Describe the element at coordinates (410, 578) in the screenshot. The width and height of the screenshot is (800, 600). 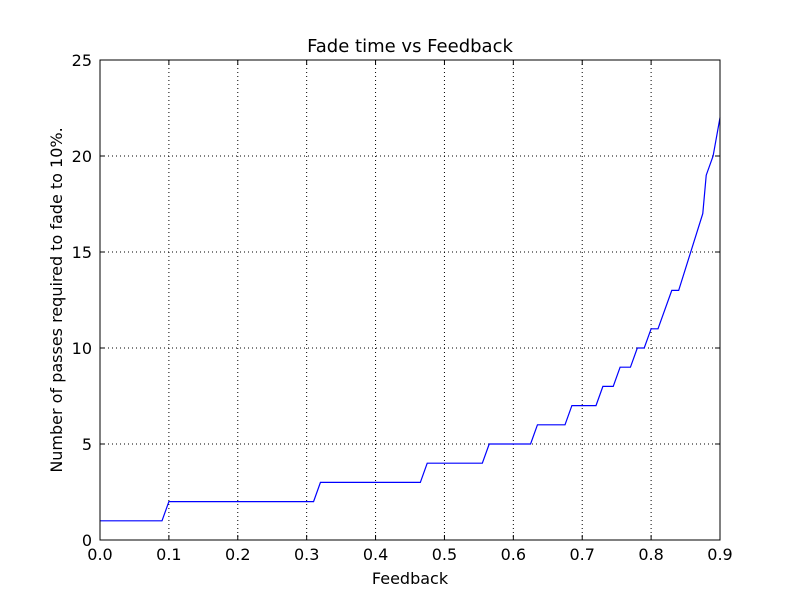
I see `x-axis-label: Feedback` at that location.